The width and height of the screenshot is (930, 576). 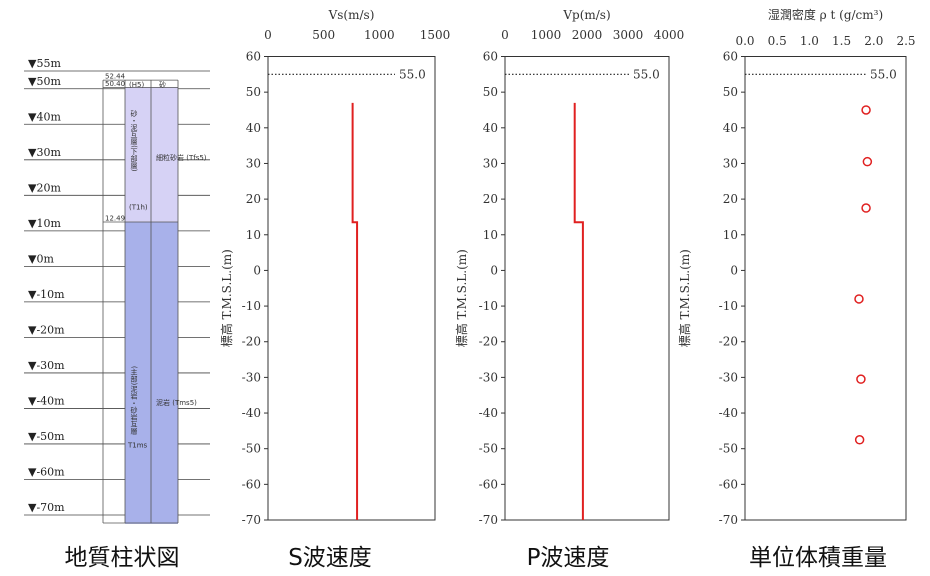 I want to click on level-label: ▼-10m, so click(x=46, y=294).